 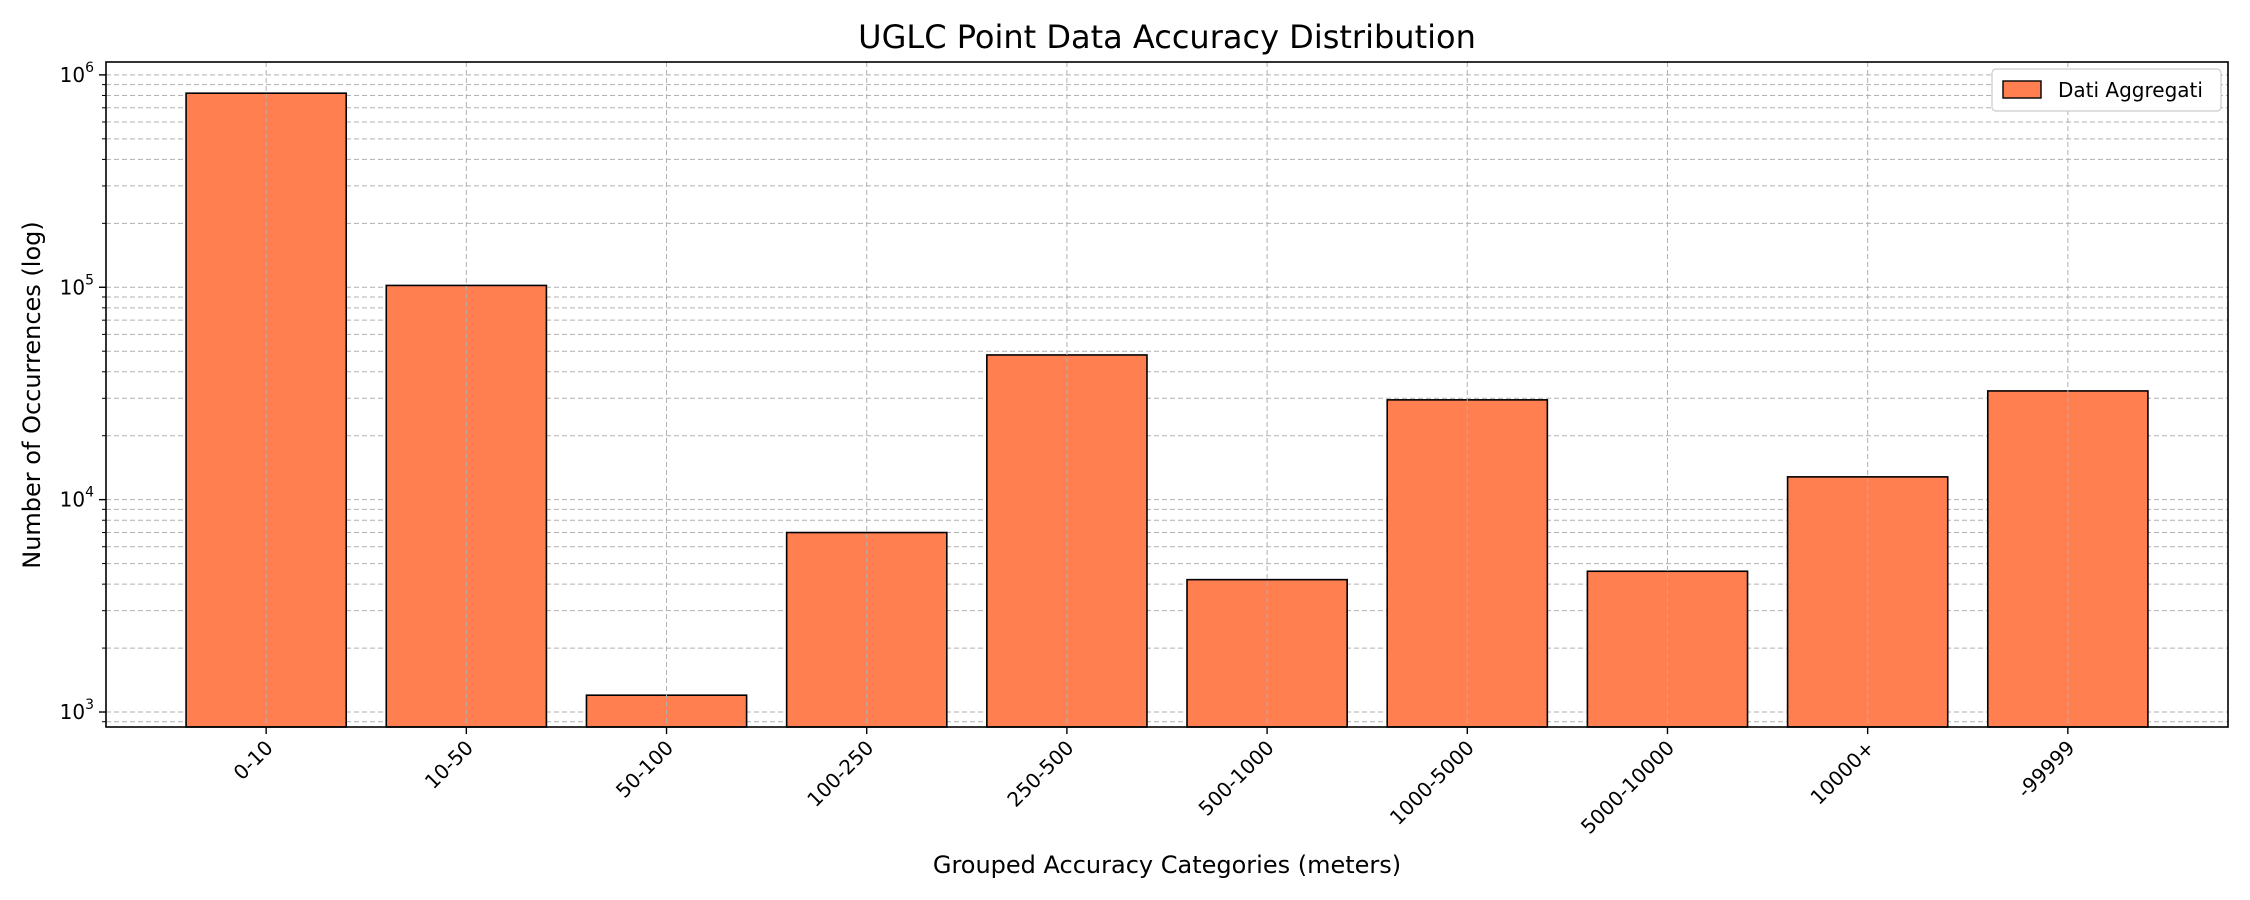 I want to click on y-tick-label: 10⁶, so click(x=77, y=73).